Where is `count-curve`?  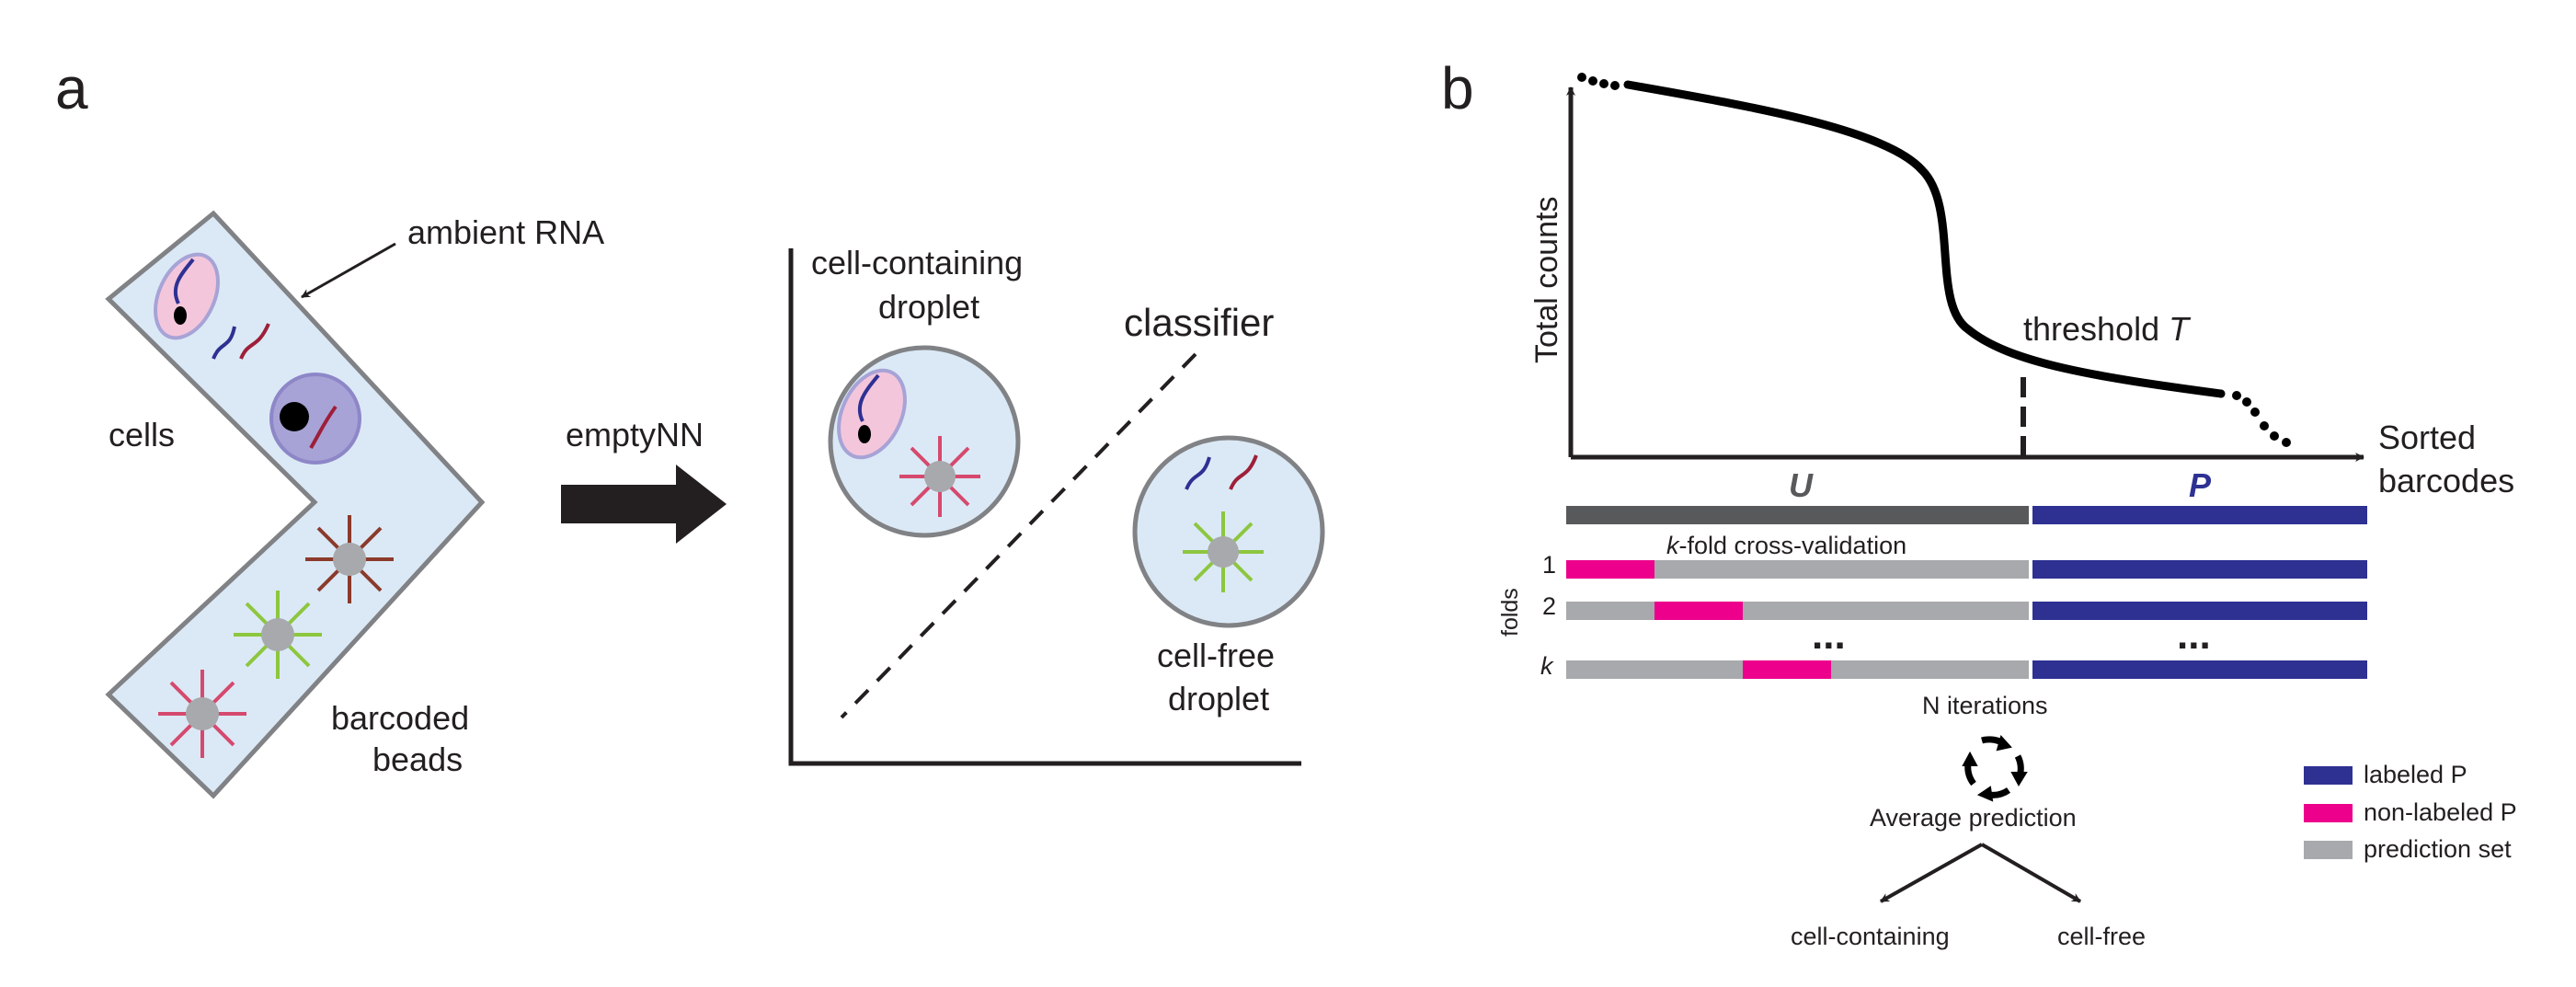
count-curve is located at coordinates (1924, 239).